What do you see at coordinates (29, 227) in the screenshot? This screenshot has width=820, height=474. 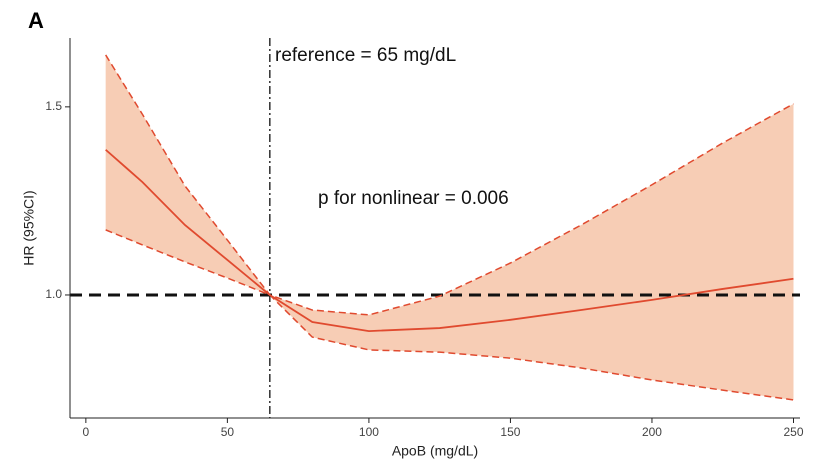 I see `y-axis-label: HR (95%CI)` at bounding box center [29, 227].